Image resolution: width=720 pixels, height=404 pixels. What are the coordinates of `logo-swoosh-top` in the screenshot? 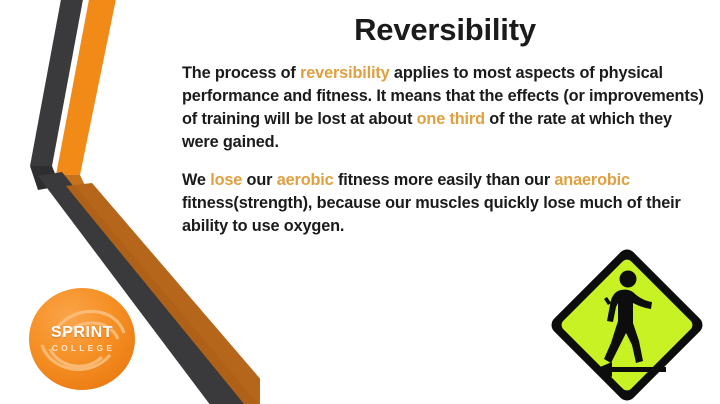 It's located at (90, 321).